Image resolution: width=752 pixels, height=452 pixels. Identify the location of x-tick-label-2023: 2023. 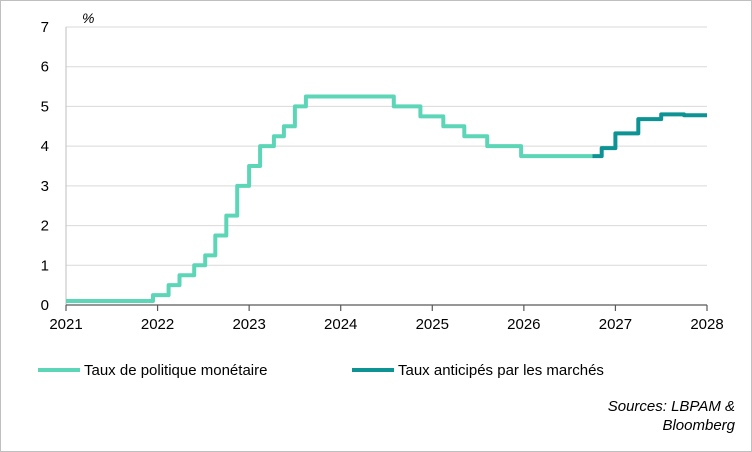
(248, 324).